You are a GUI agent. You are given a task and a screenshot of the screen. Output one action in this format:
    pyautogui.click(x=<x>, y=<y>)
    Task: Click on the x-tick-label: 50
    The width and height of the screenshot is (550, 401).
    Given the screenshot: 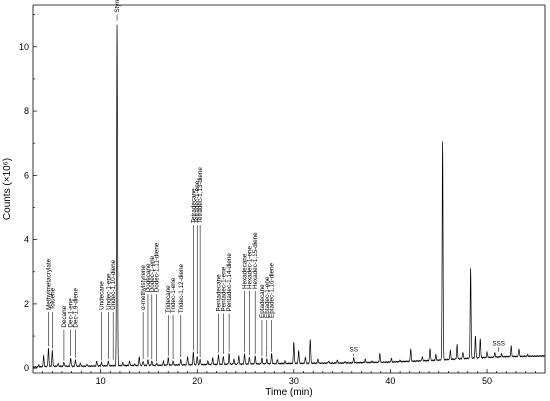 What is the action you would take?
    pyautogui.click(x=487, y=381)
    